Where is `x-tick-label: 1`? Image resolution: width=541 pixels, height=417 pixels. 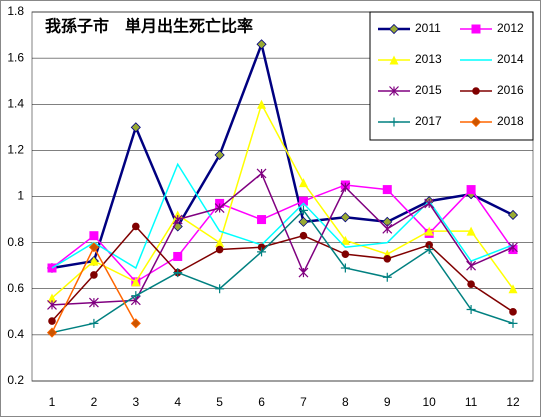 x-tick-label: 1 is located at coordinates (52, 402).